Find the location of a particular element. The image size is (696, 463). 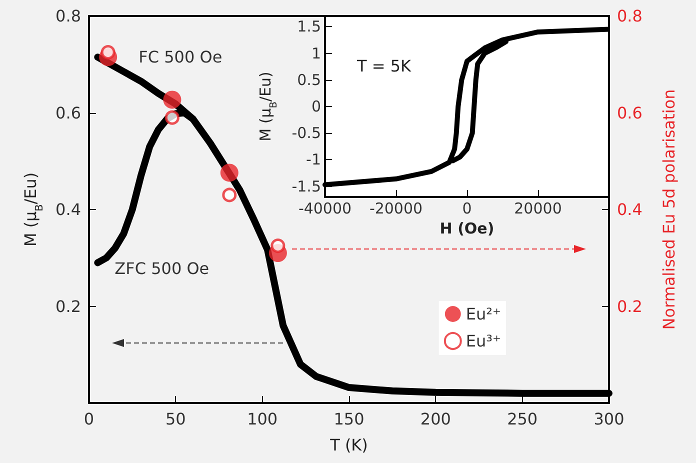

y2-tick-label: 0.8 is located at coordinates (629, 16).